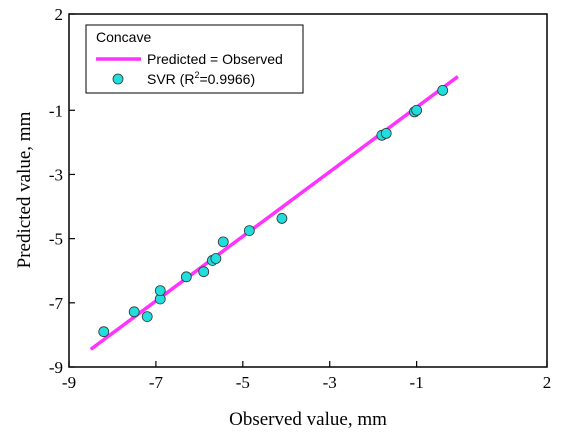 The height and width of the screenshot is (438, 561). I want to click on y-tick-label: 2, so click(59, 14).